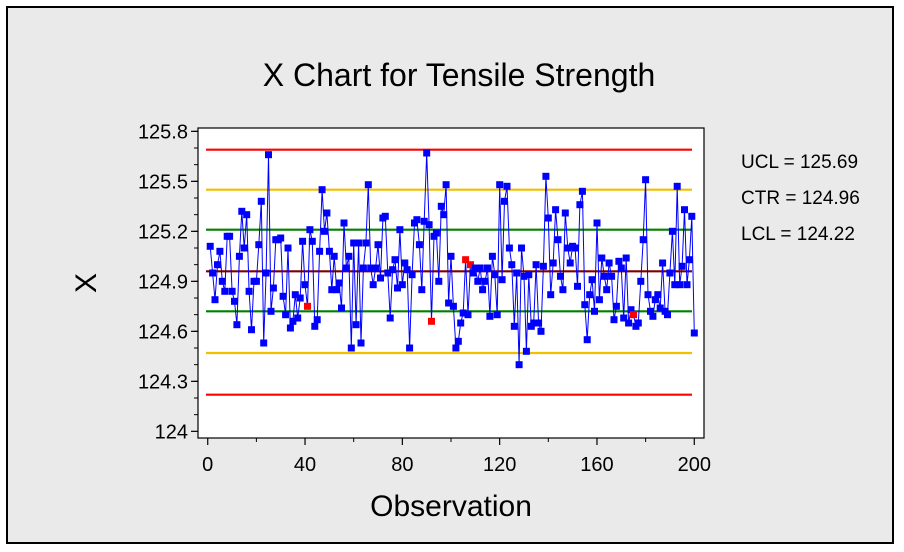 The height and width of the screenshot is (552, 904). I want to click on y-tick-label: 125.8, so click(163, 132).